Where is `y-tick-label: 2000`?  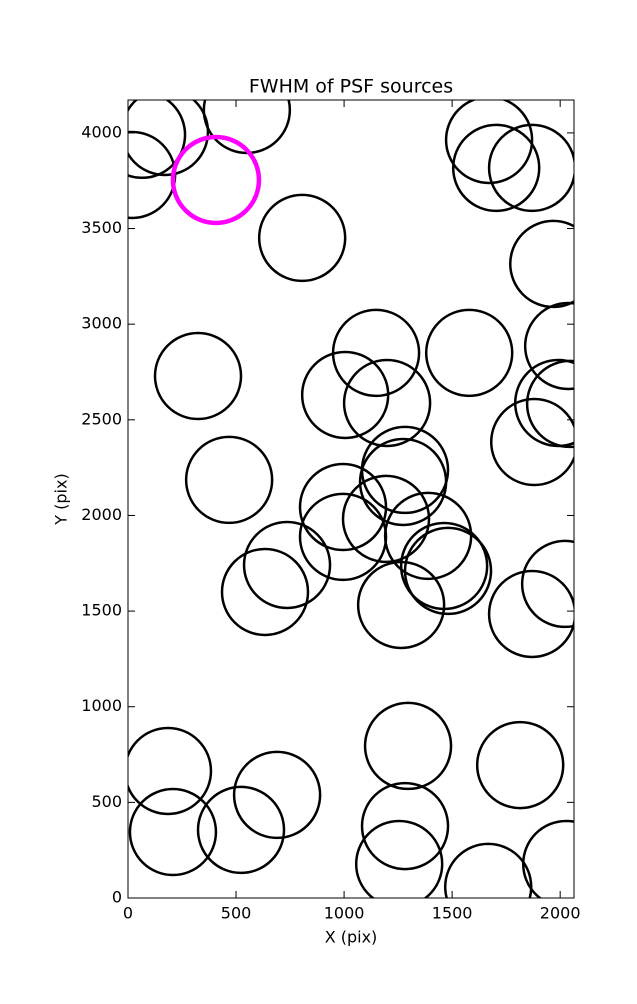 y-tick-label: 2000 is located at coordinates (101, 514).